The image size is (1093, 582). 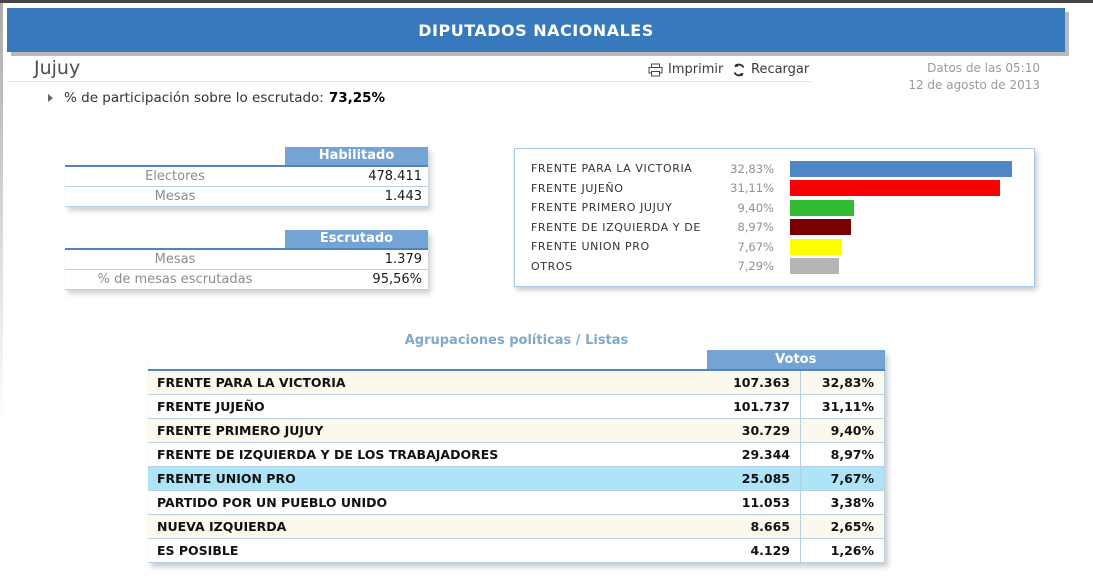 What do you see at coordinates (590, 247) in the screenshot?
I see `chart-category-label: FRENTE UNION PRO` at bounding box center [590, 247].